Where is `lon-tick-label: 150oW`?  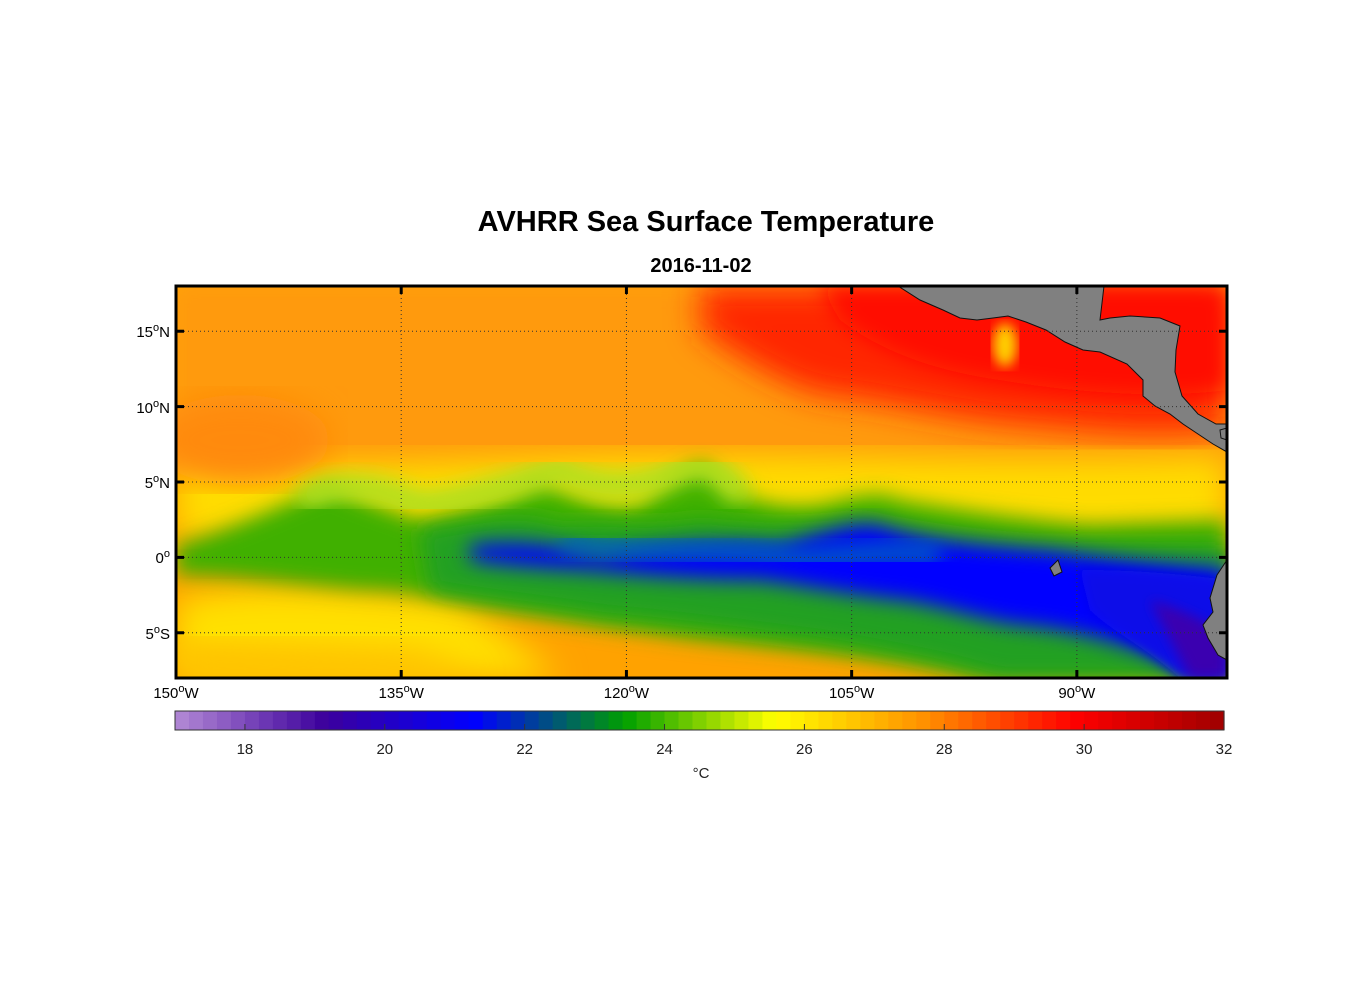 lon-tick-label: 150oW is located at coordinates (176, 692).